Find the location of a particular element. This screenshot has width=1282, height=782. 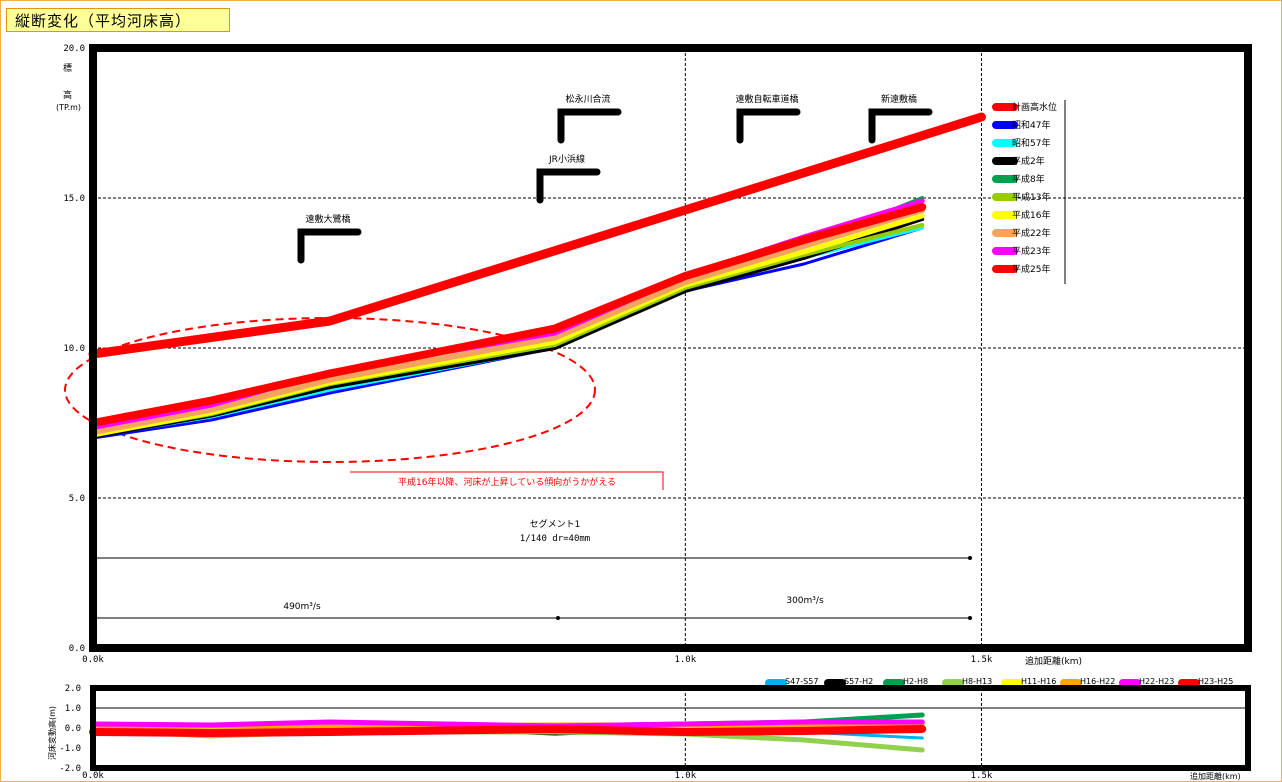

legend-label: 平成8年 is located at coordinates (1028, 179).